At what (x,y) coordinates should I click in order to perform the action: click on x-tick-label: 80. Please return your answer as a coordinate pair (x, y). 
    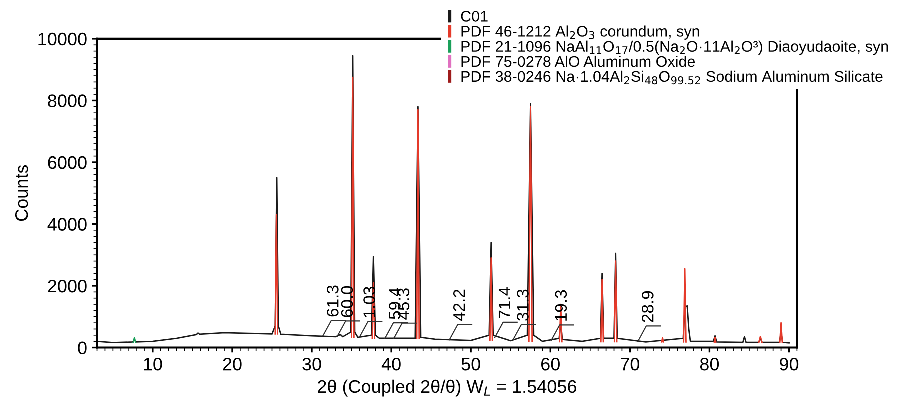
    Looking at the image, I should click on (710, 364).